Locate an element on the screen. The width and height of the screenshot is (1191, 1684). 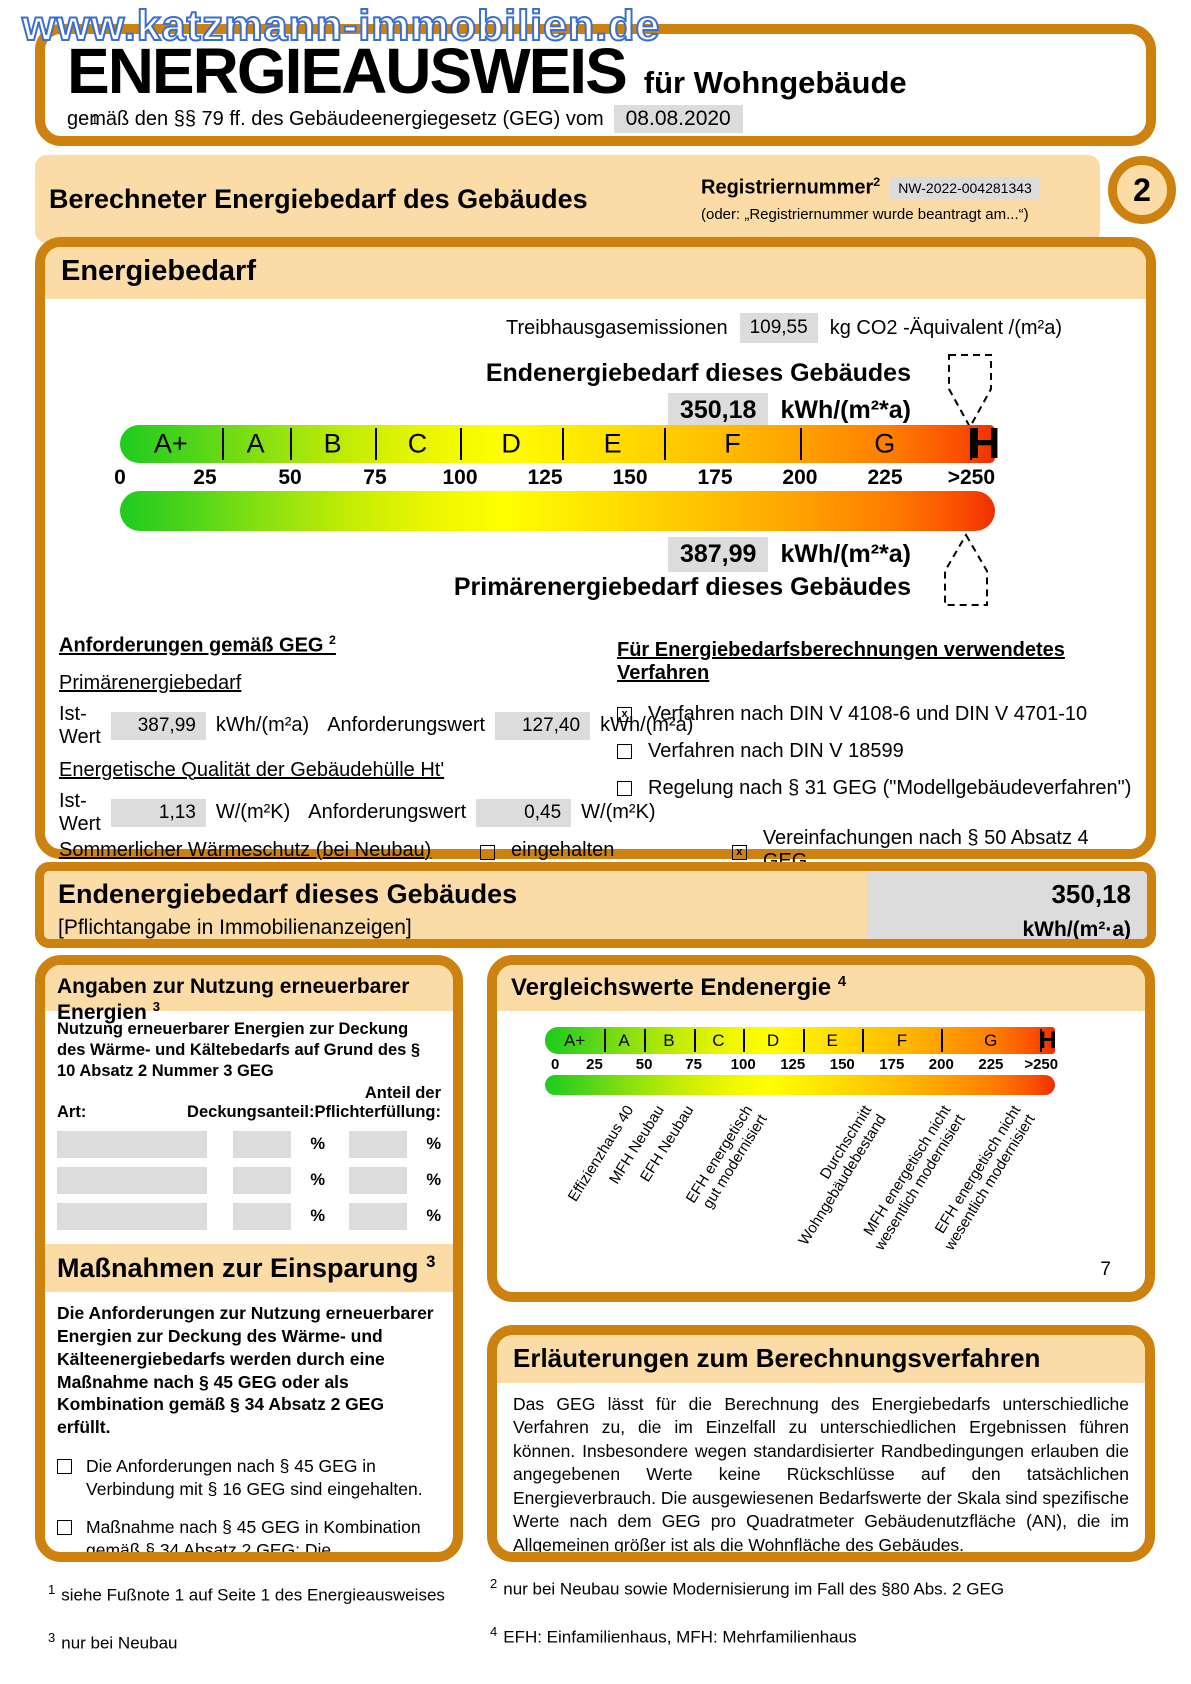
scale-class-label: B is located at coordinates (669, 1040).